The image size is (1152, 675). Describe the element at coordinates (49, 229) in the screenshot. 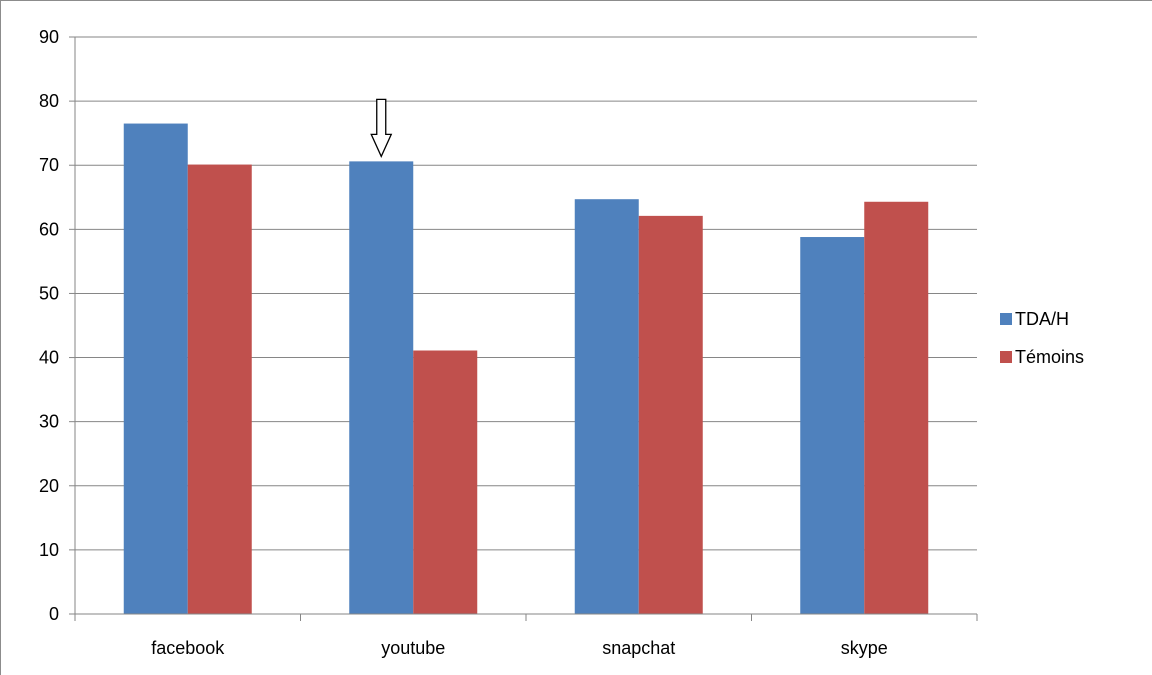

I see `y-tick-label-60: 60` at that location.